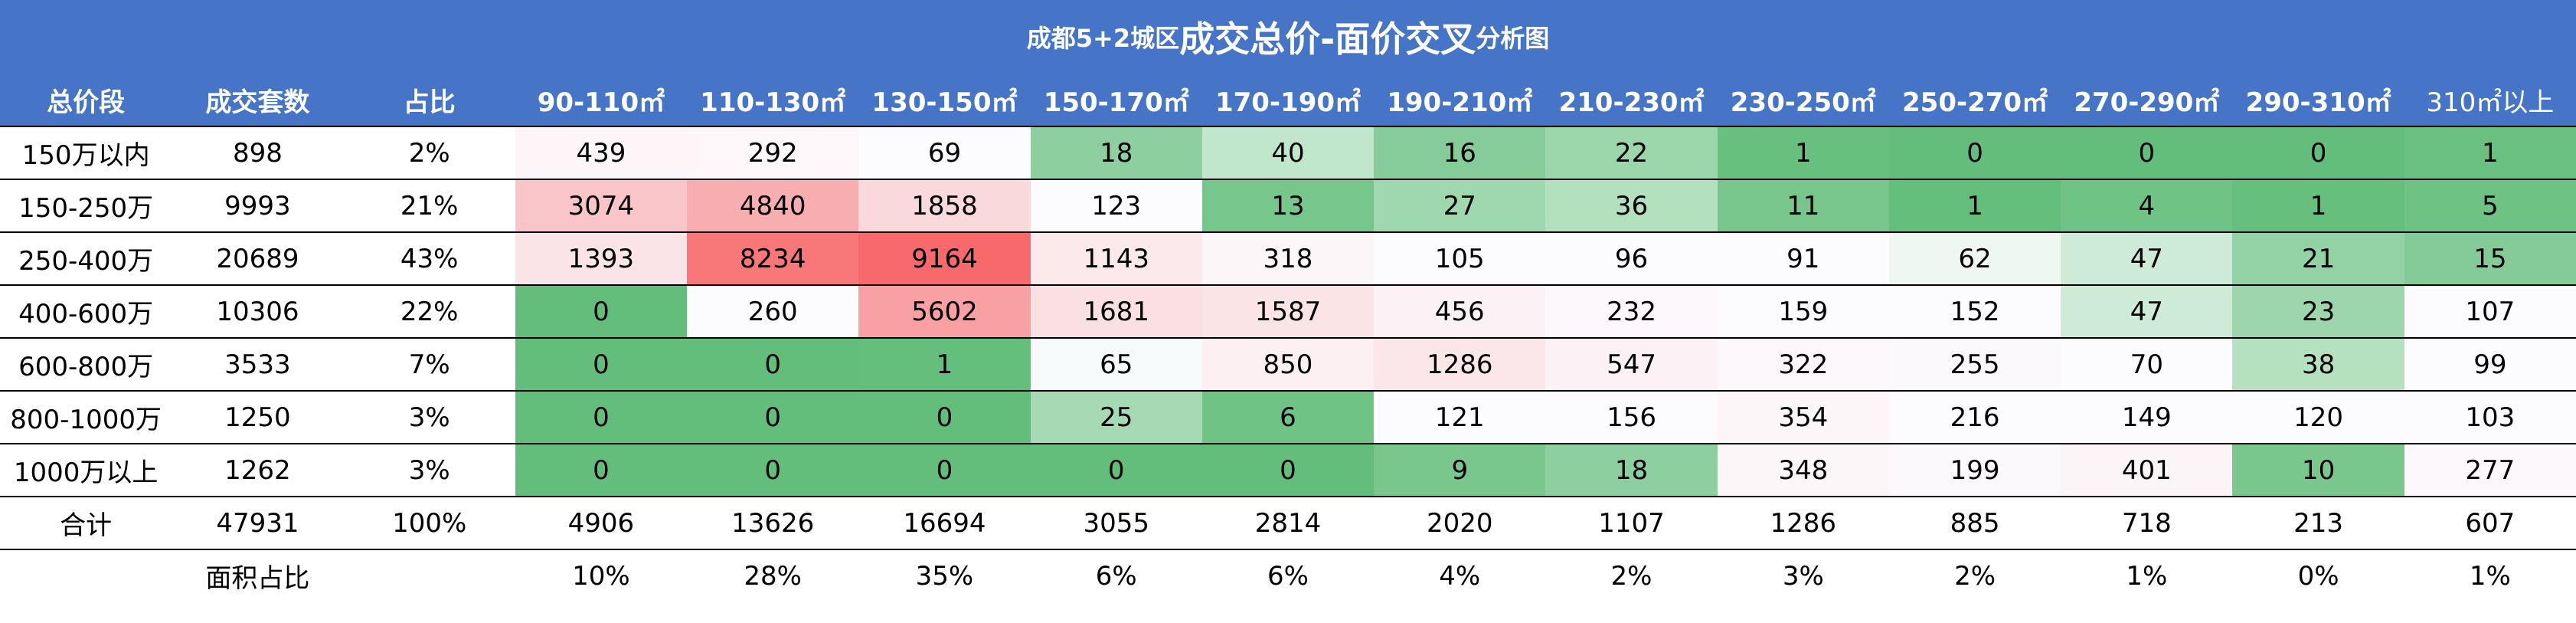  Describe the element at coordinates (2318, 523) in the screenshot. I see `total-cell: 213` at that location.